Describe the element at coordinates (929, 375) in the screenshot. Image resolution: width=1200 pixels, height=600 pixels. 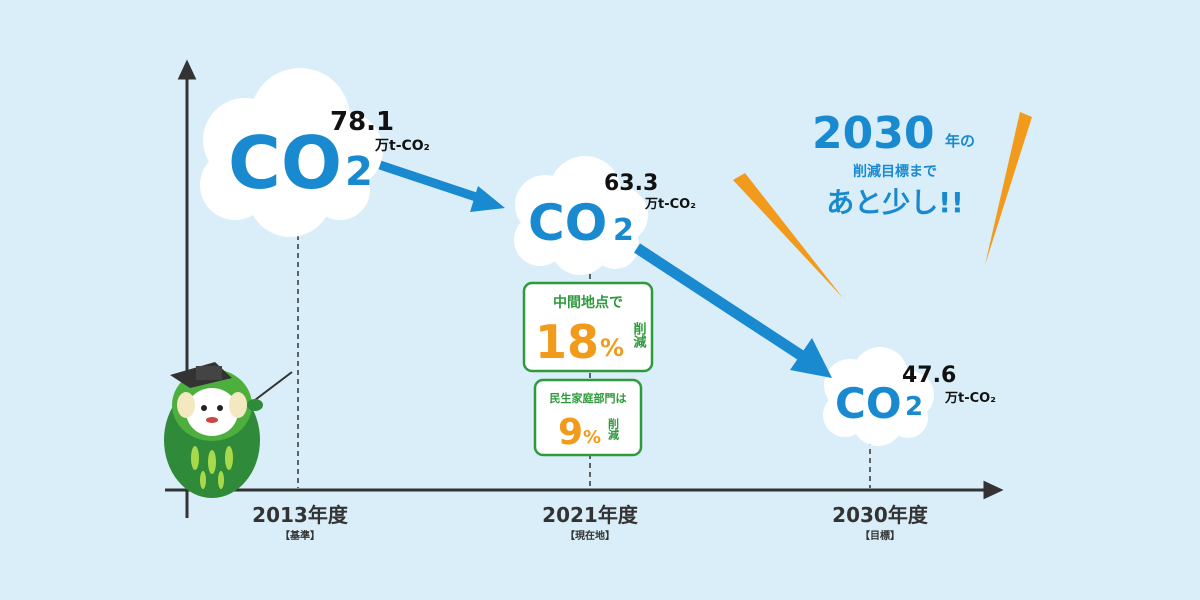
I see `value: 47.6` at that location.